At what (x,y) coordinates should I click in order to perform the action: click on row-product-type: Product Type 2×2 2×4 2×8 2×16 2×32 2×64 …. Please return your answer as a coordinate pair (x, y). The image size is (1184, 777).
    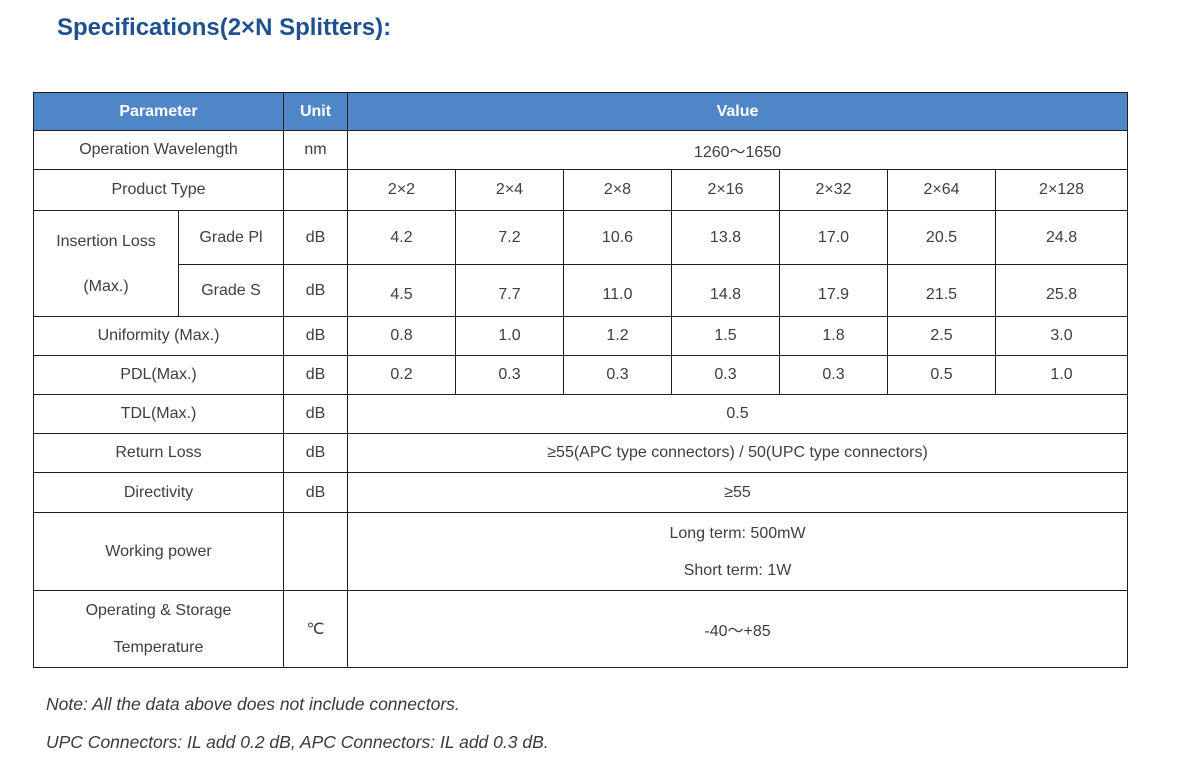
    Looking at the image, I should click on (581, 190).